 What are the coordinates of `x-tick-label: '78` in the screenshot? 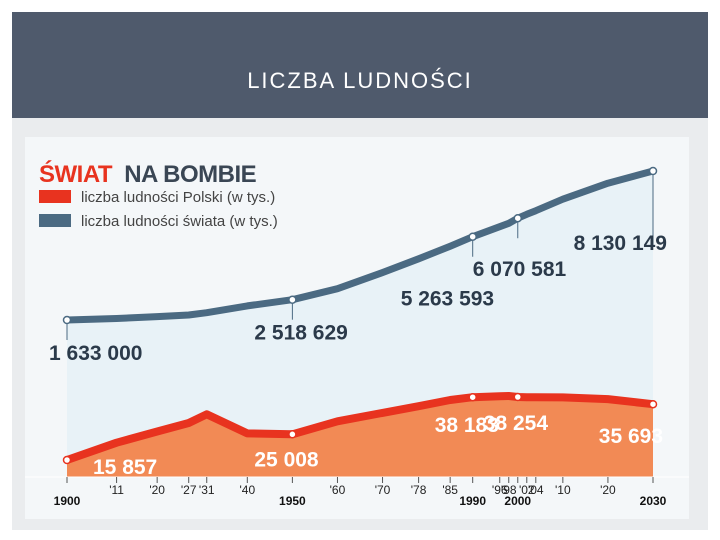 It's located at (419, 490).